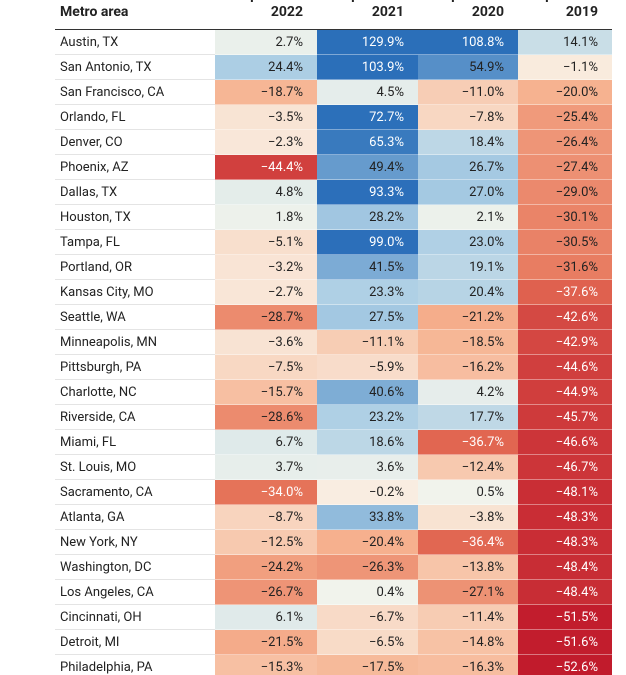 The height and width of the screenshot is (675, 626). Describe the element at coordinates (367, 642) in the screenshot. I see `value-cell: −6.5%` at that location.